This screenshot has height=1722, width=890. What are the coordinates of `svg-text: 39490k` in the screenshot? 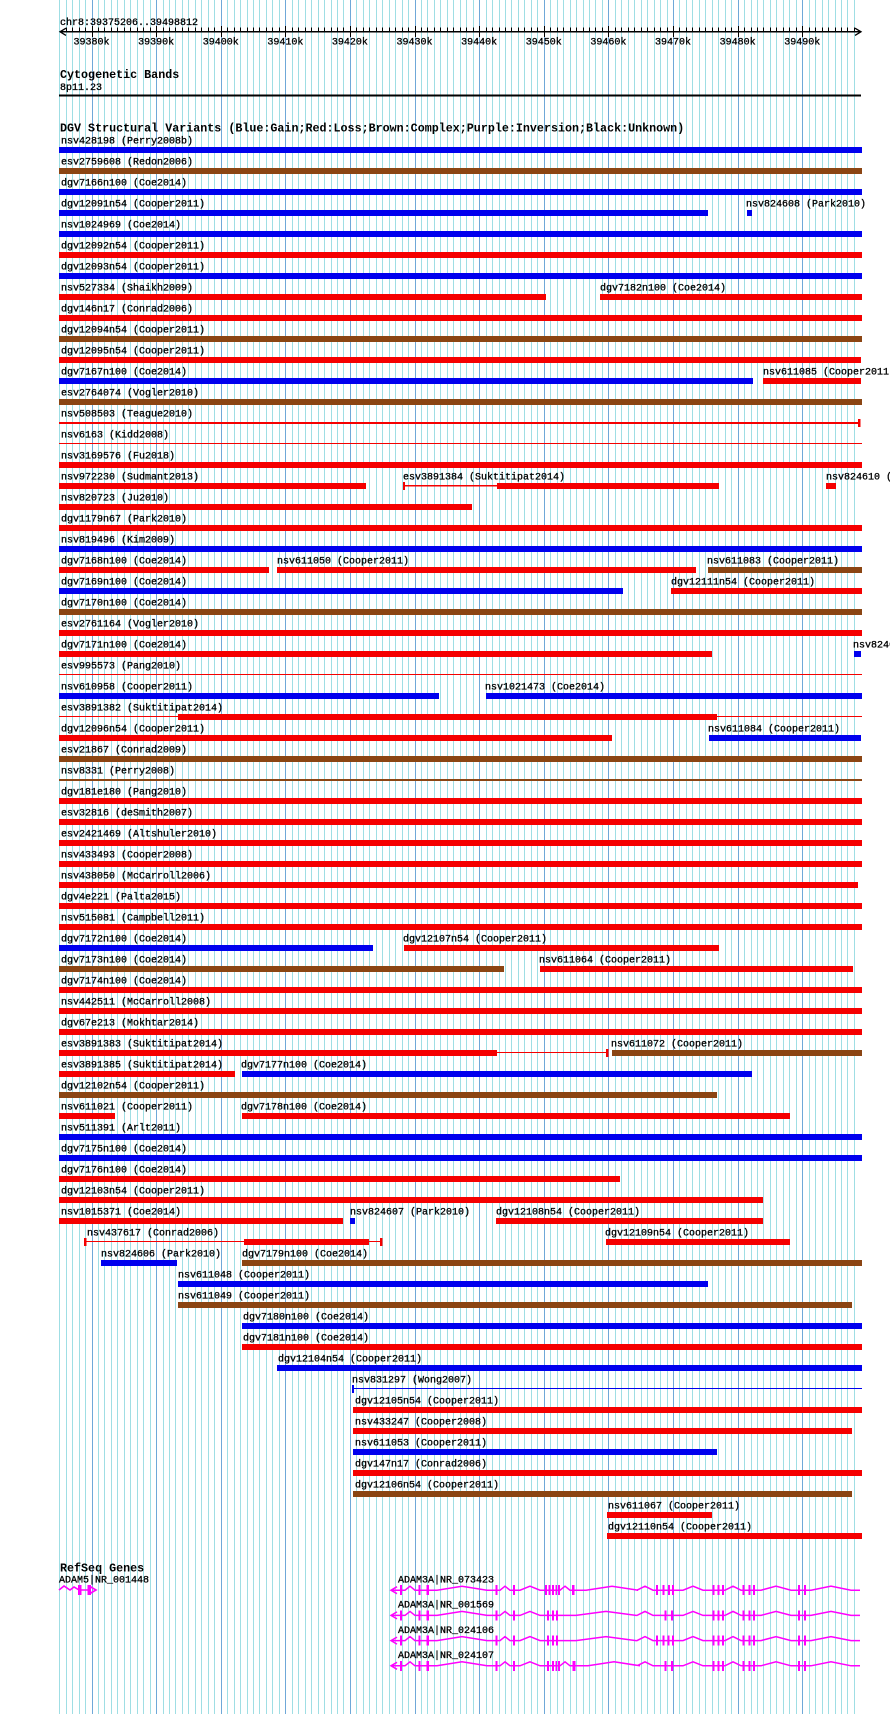 It's located at (802, 43).